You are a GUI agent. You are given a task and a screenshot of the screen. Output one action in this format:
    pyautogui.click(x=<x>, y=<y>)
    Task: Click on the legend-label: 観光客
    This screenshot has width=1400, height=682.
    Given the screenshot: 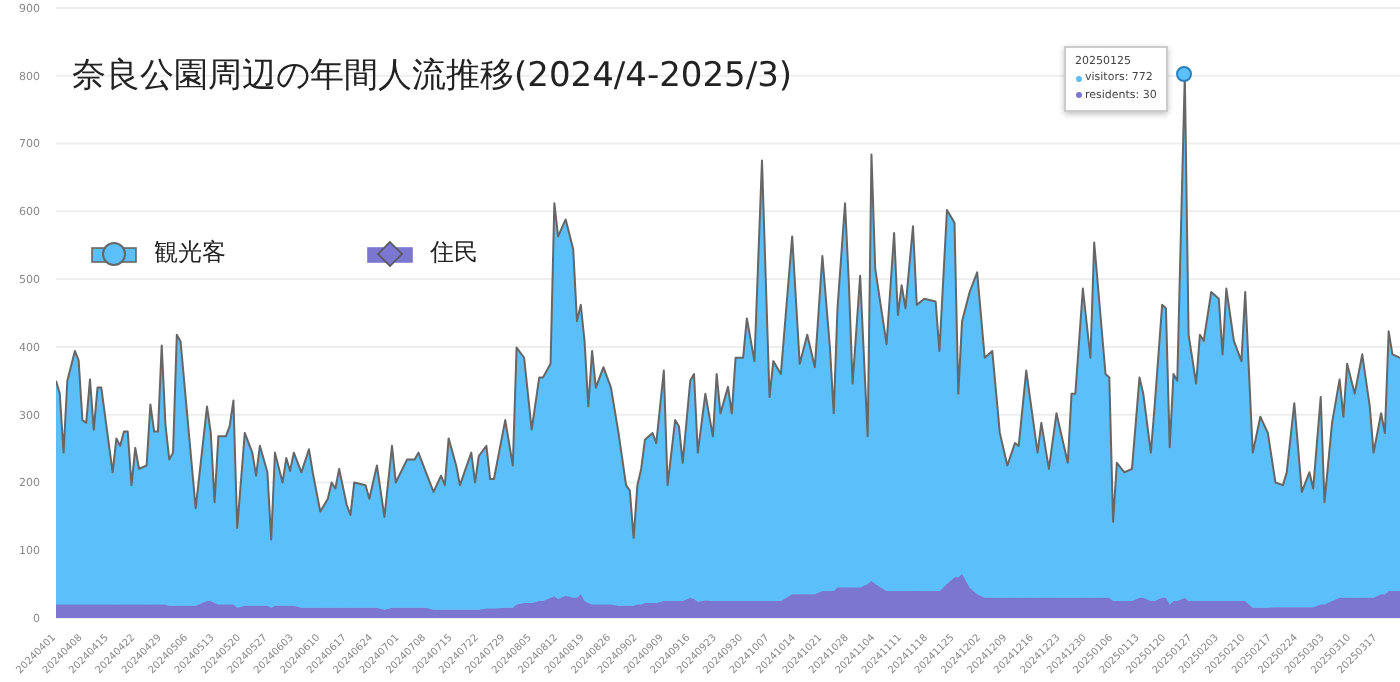 What is the action you would take?
    pyautogui.click(x=190, y=253)
    